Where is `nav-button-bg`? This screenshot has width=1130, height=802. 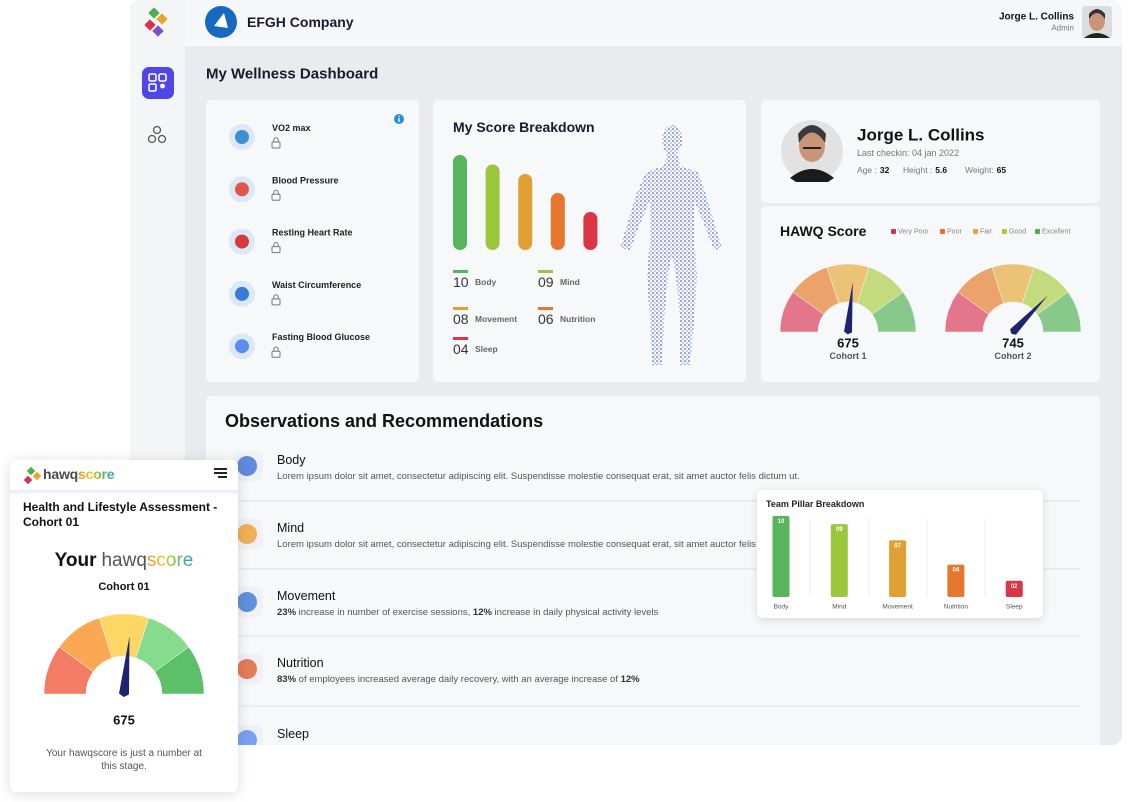 nav-button-bg is located at coordinates (158, 83).